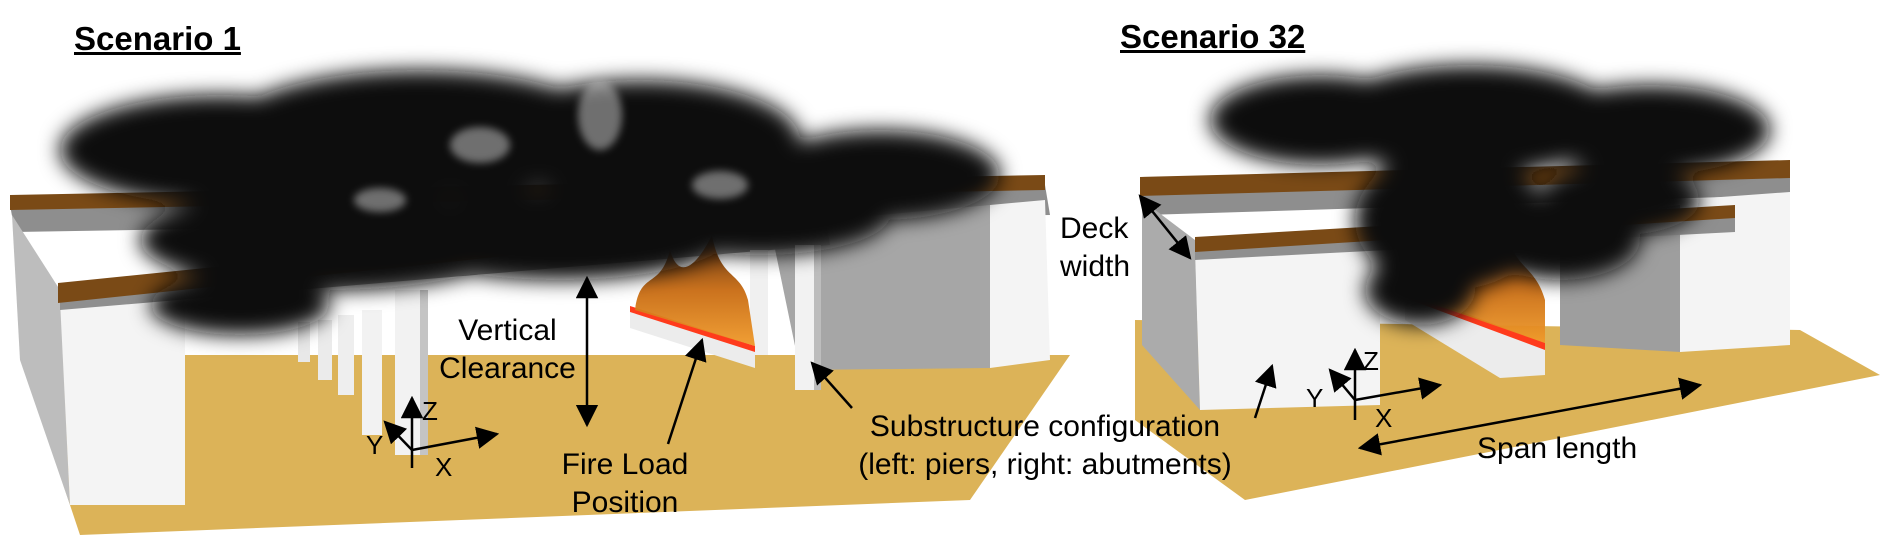  I want to click on vertical-clearance-line-1: Vertical, so click(507, 330).